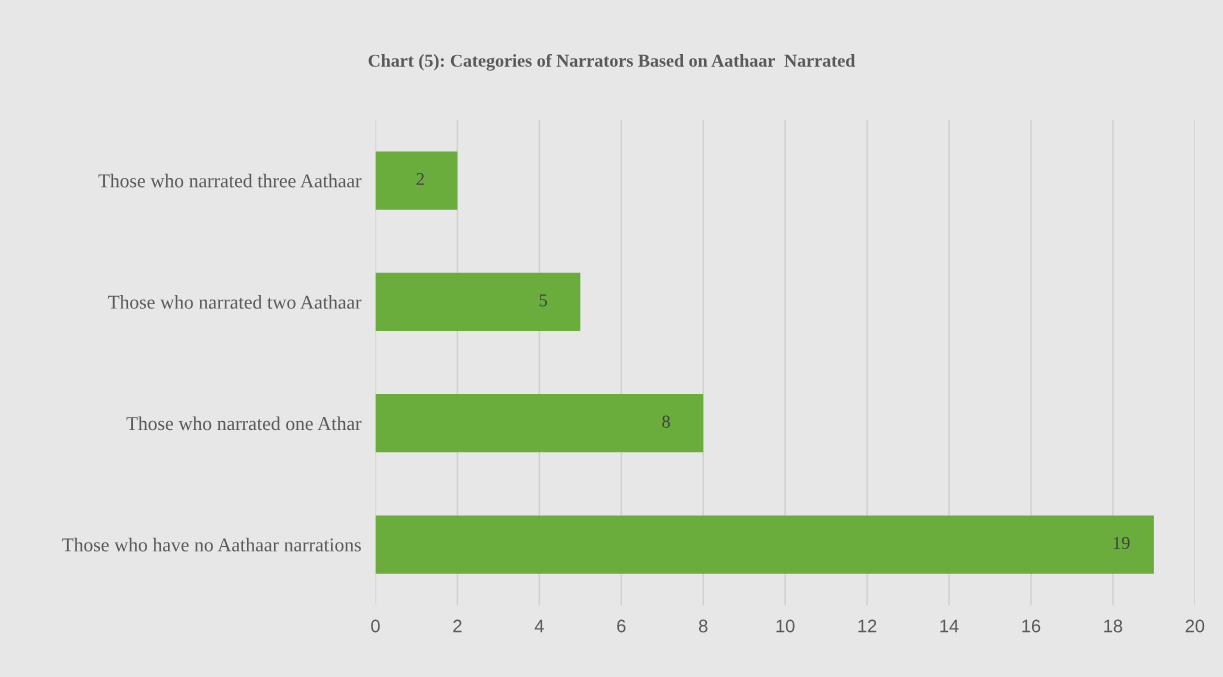  What do you see at coordinates (543, 300) in the screenshot?
I see `data-label: 5` at bounding box center [543, 300].